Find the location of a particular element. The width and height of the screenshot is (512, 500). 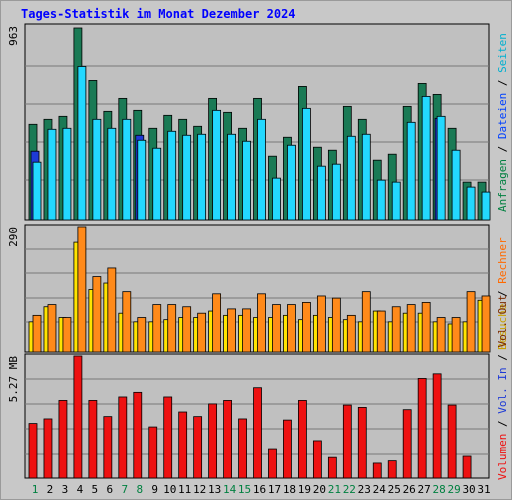

day-label-6: 6 is located at coordinates (110, 489).